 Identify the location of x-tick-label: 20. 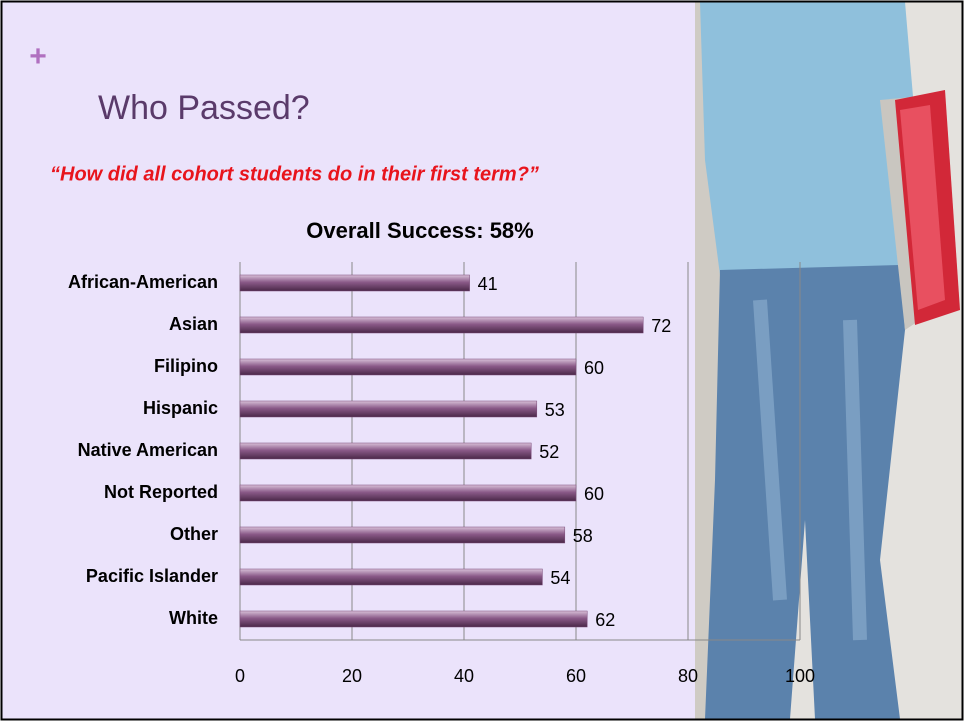
(352, 676).